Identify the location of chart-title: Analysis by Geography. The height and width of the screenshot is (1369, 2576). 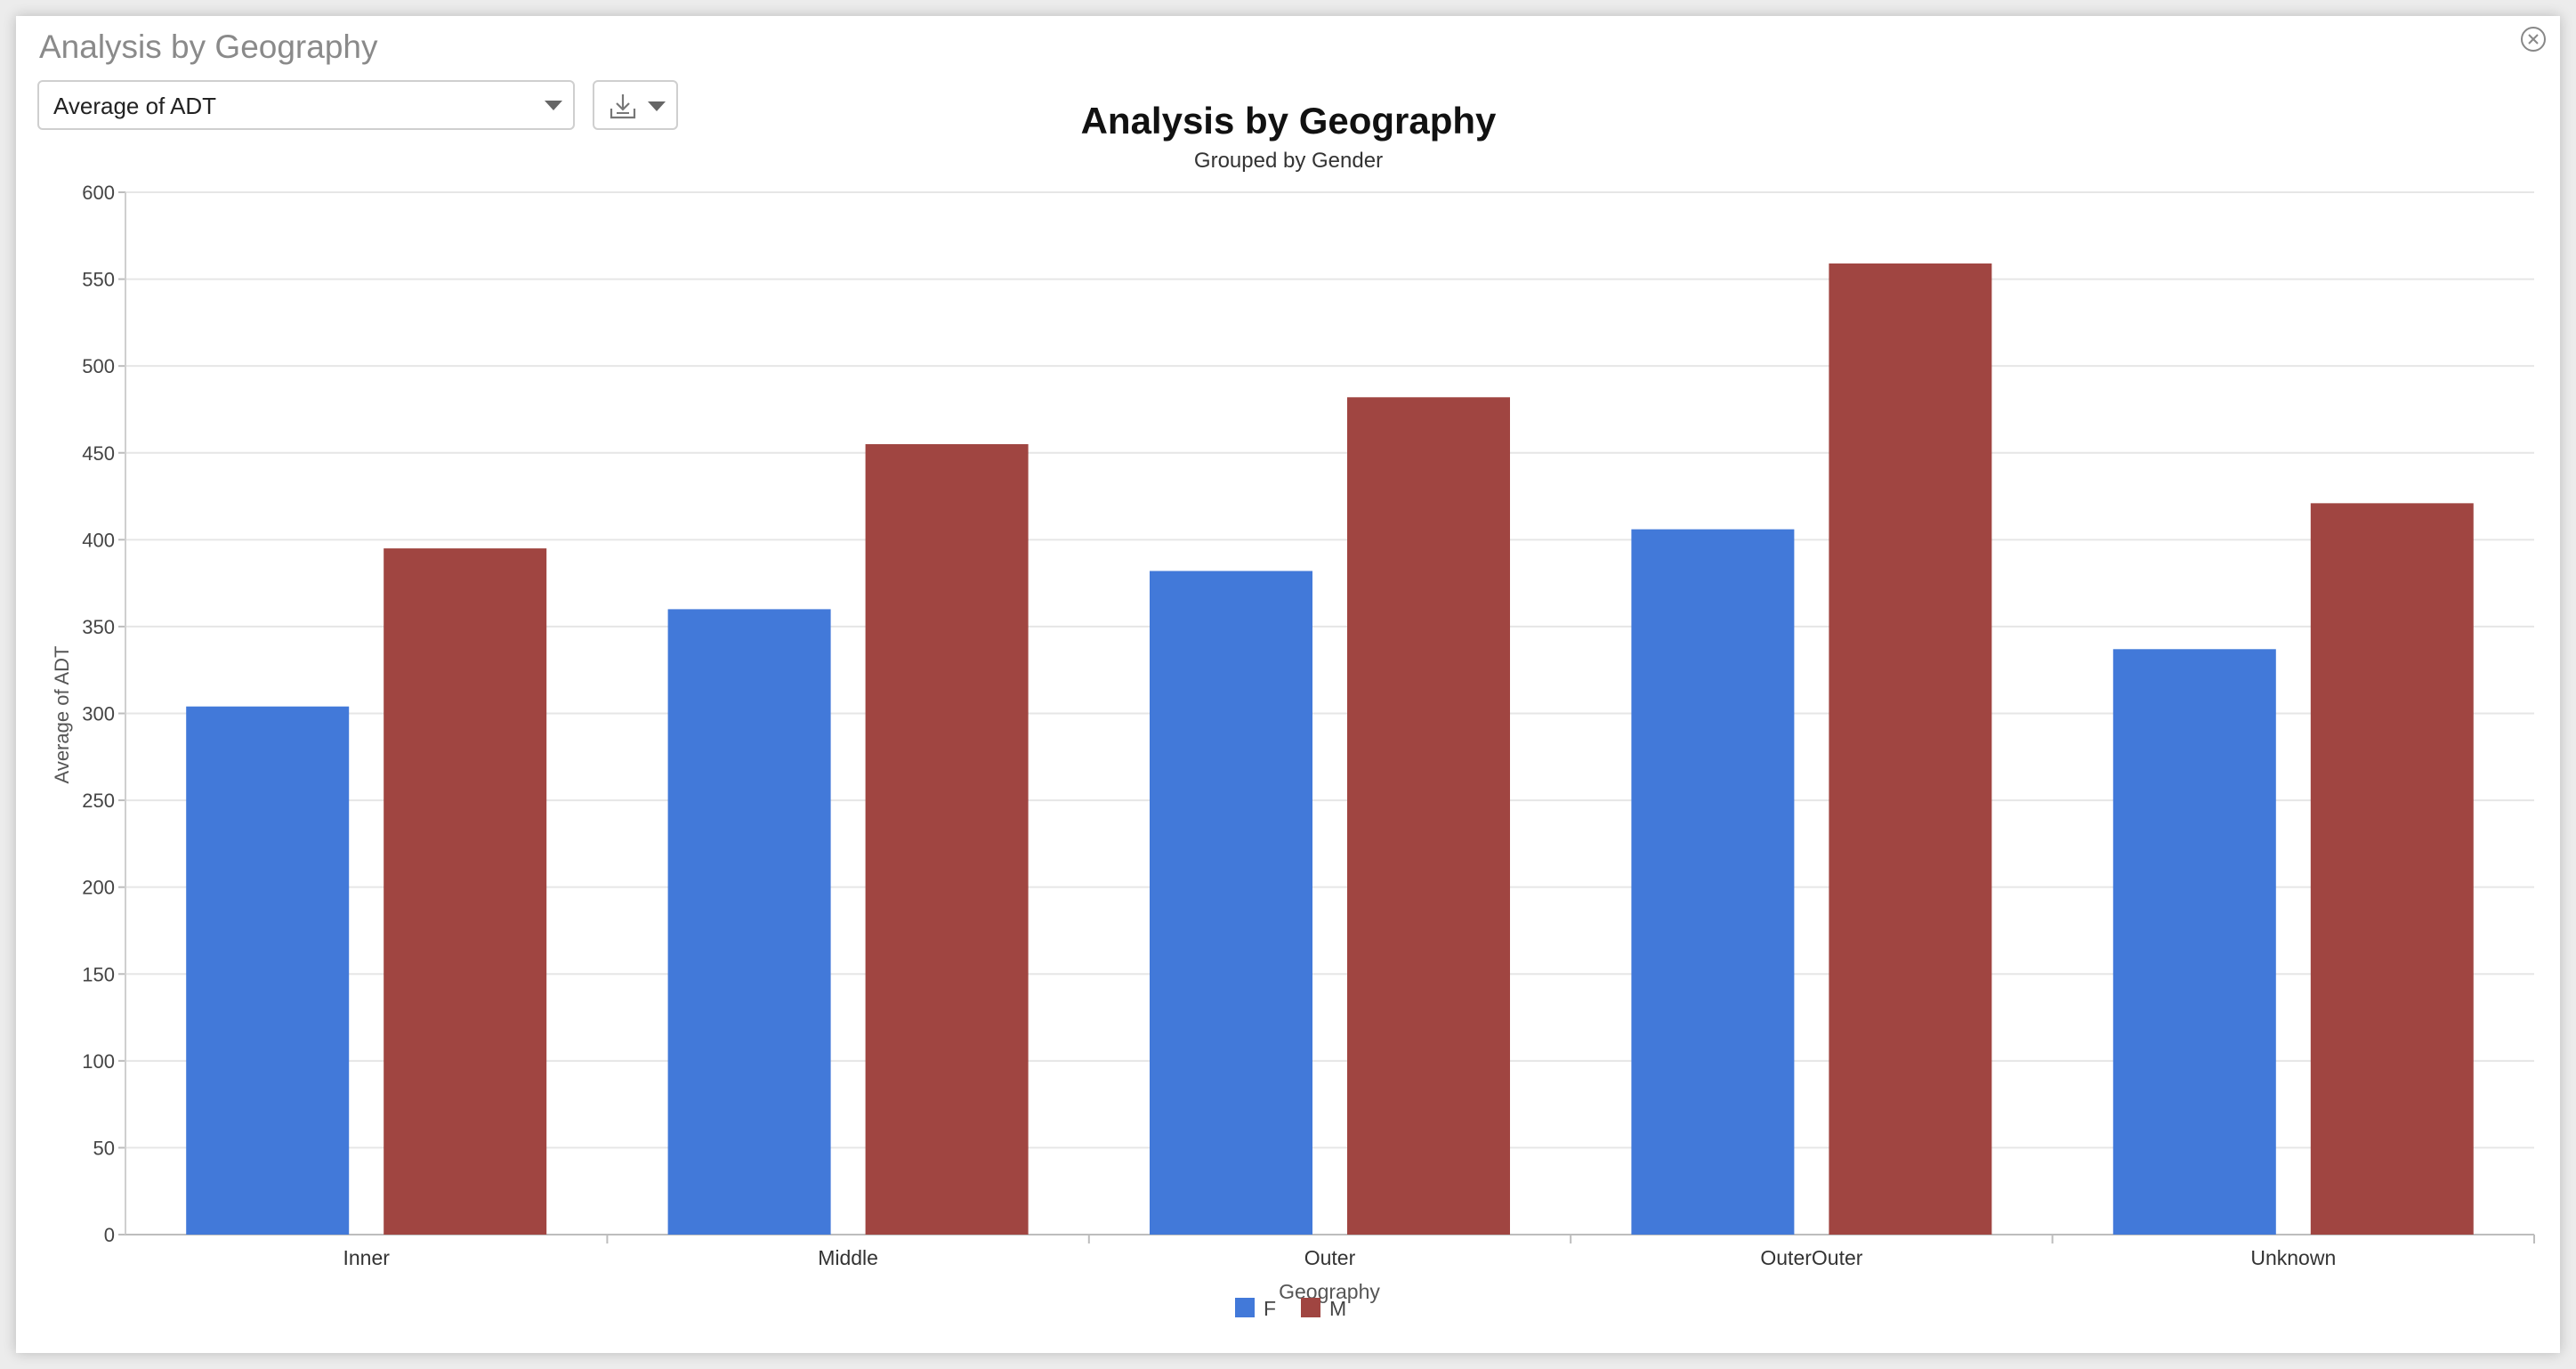
(1289, 121).